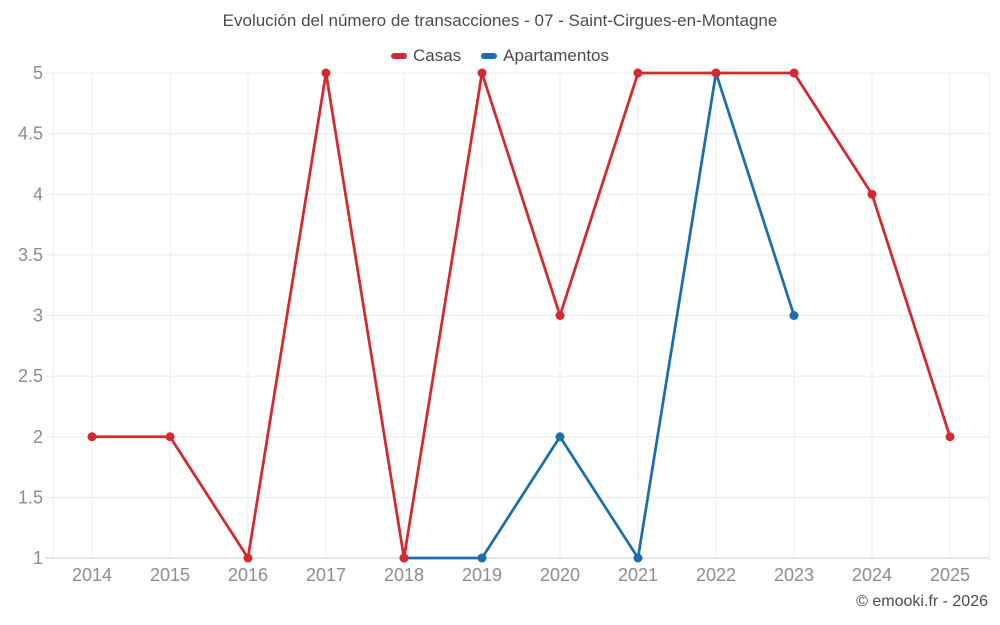 Image resolution: width=1000 pixels, height=625 pixels. I want to click on point-casas-2015, so click(170, 437).